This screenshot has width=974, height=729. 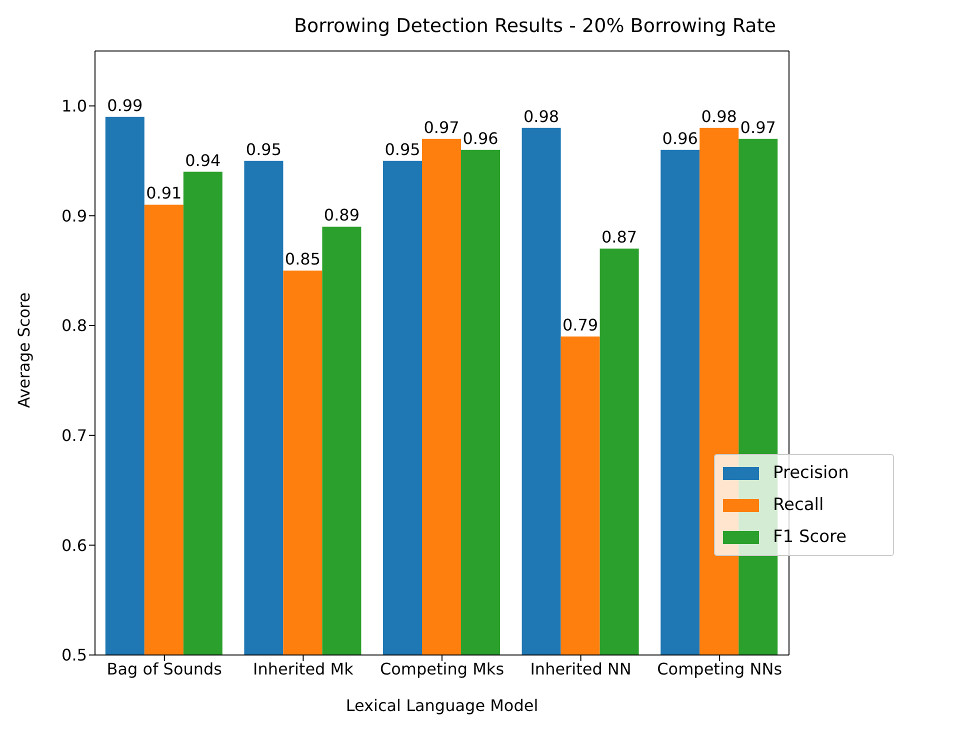 What do you see at coordinates (719, 668) in the screenshot?
I see `x-tick-label: Competing NNs` at bounding box center [719, 668].